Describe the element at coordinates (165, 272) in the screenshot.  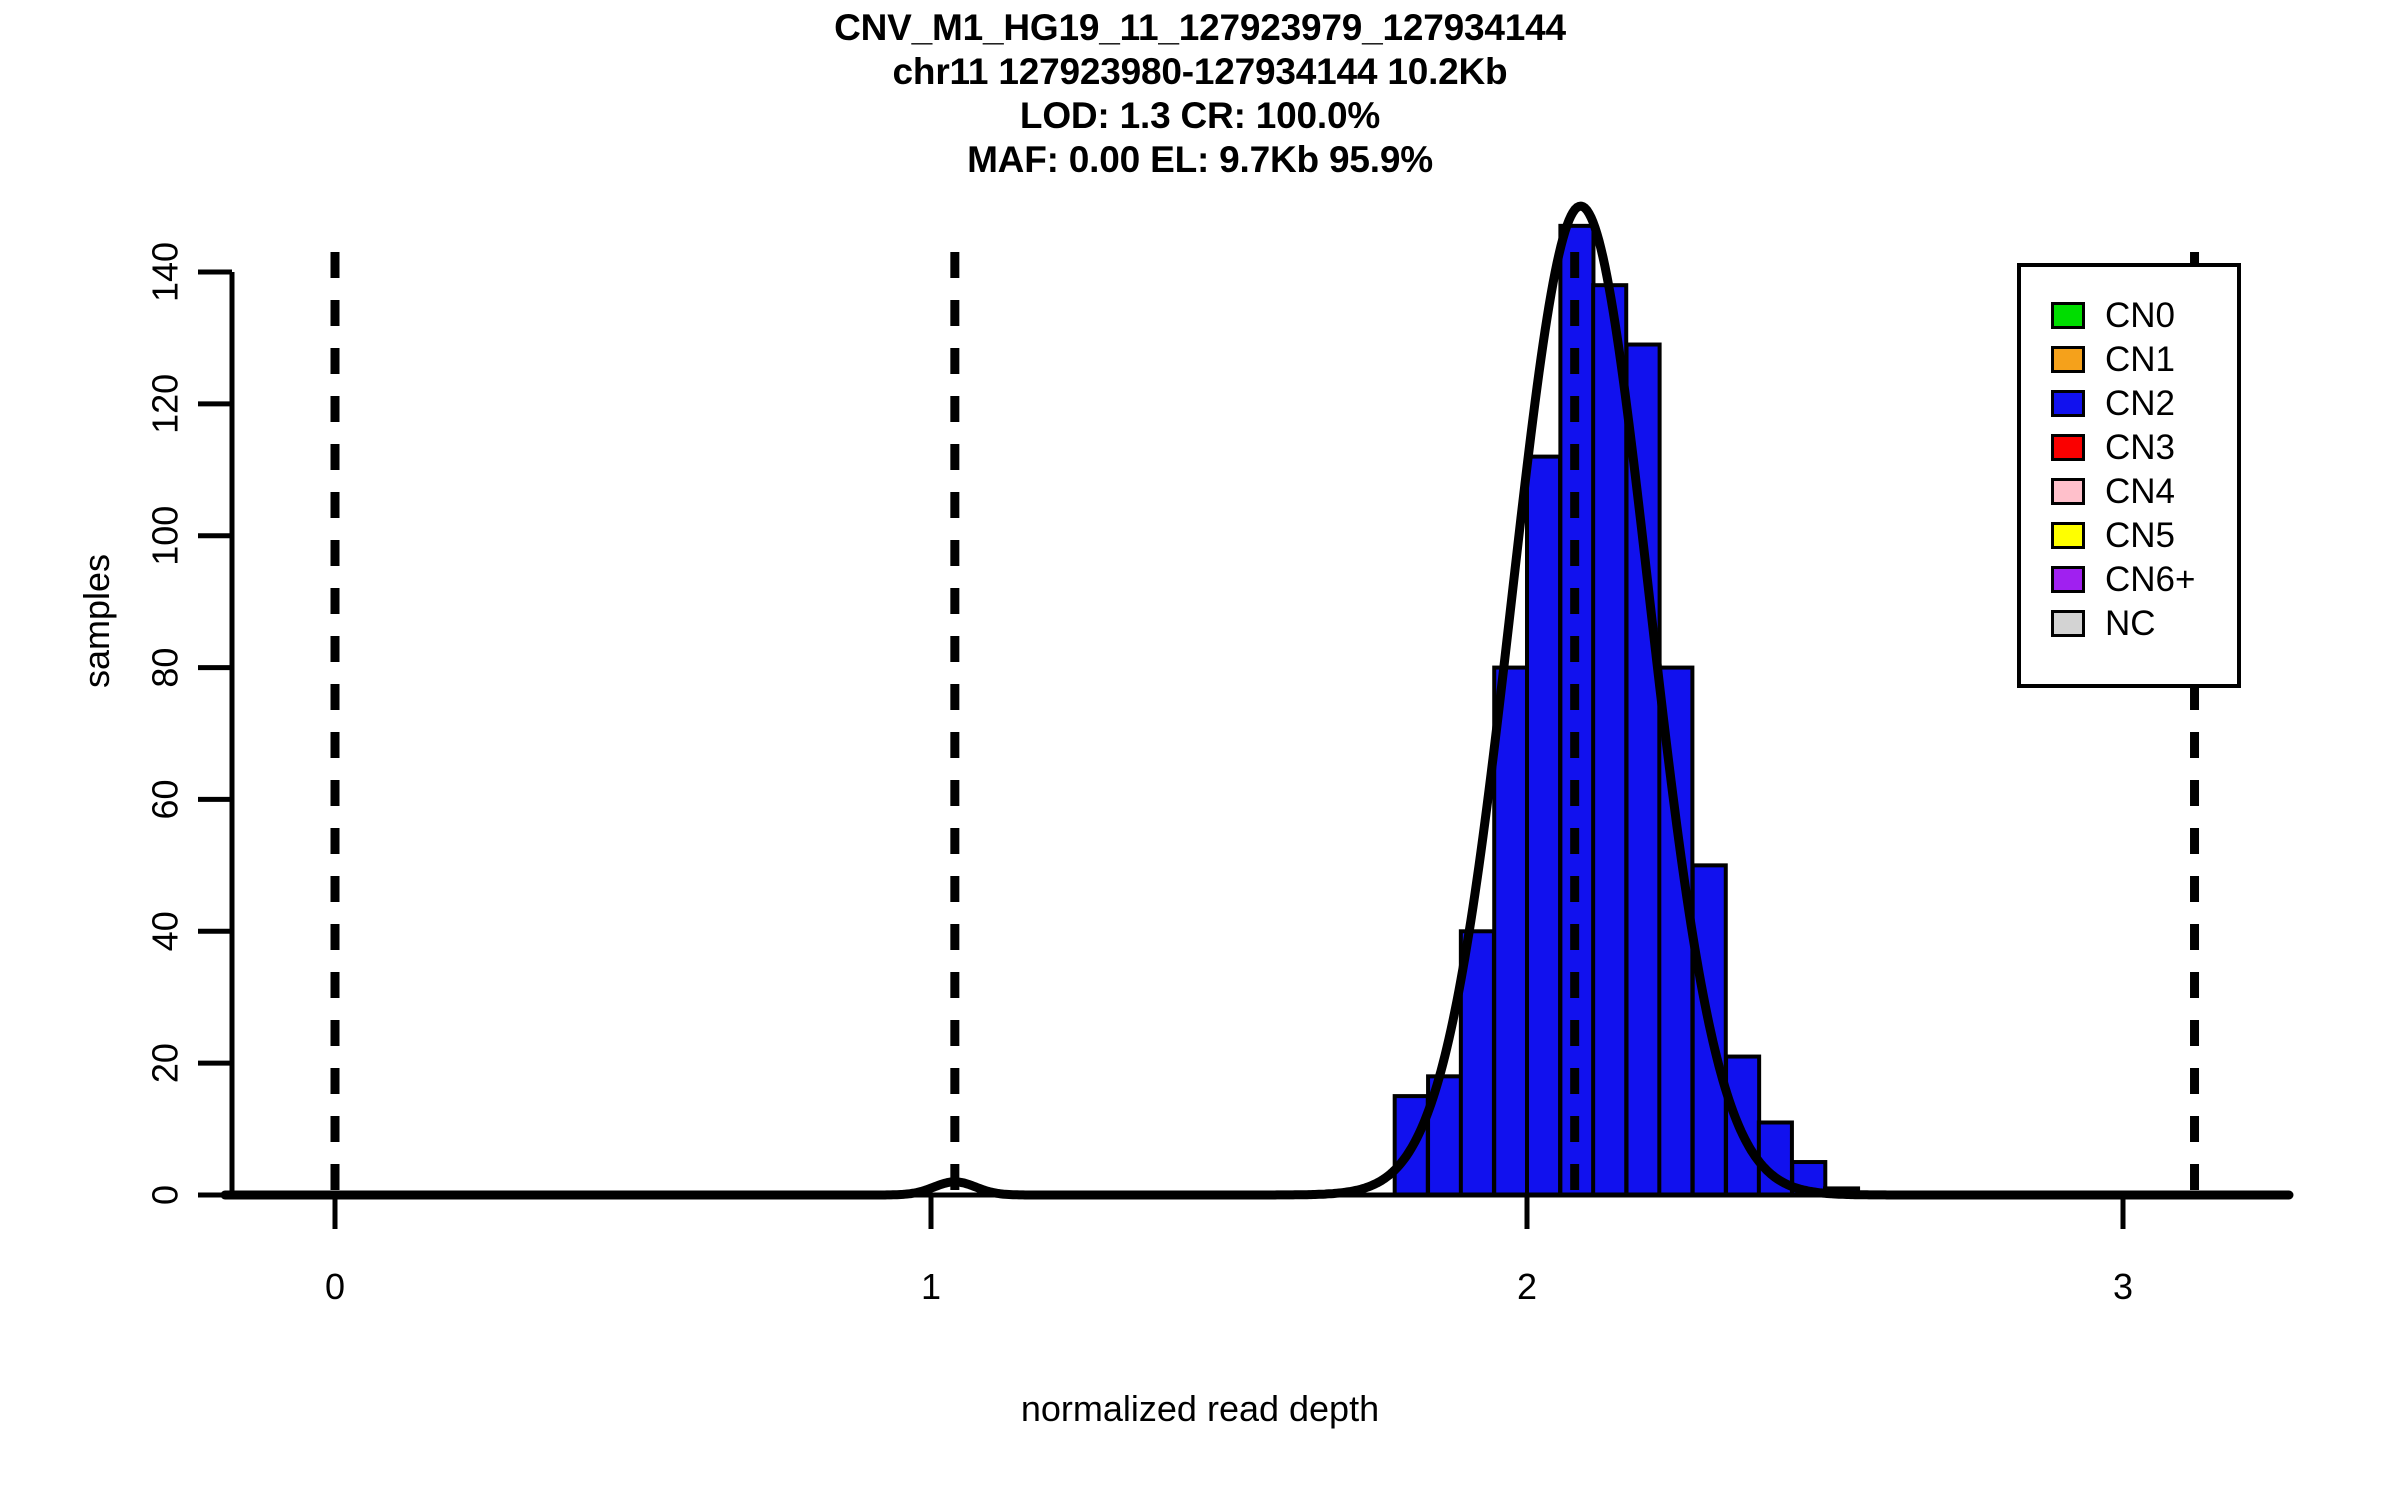
I see `y-axis-tick-label: 140` at that location.